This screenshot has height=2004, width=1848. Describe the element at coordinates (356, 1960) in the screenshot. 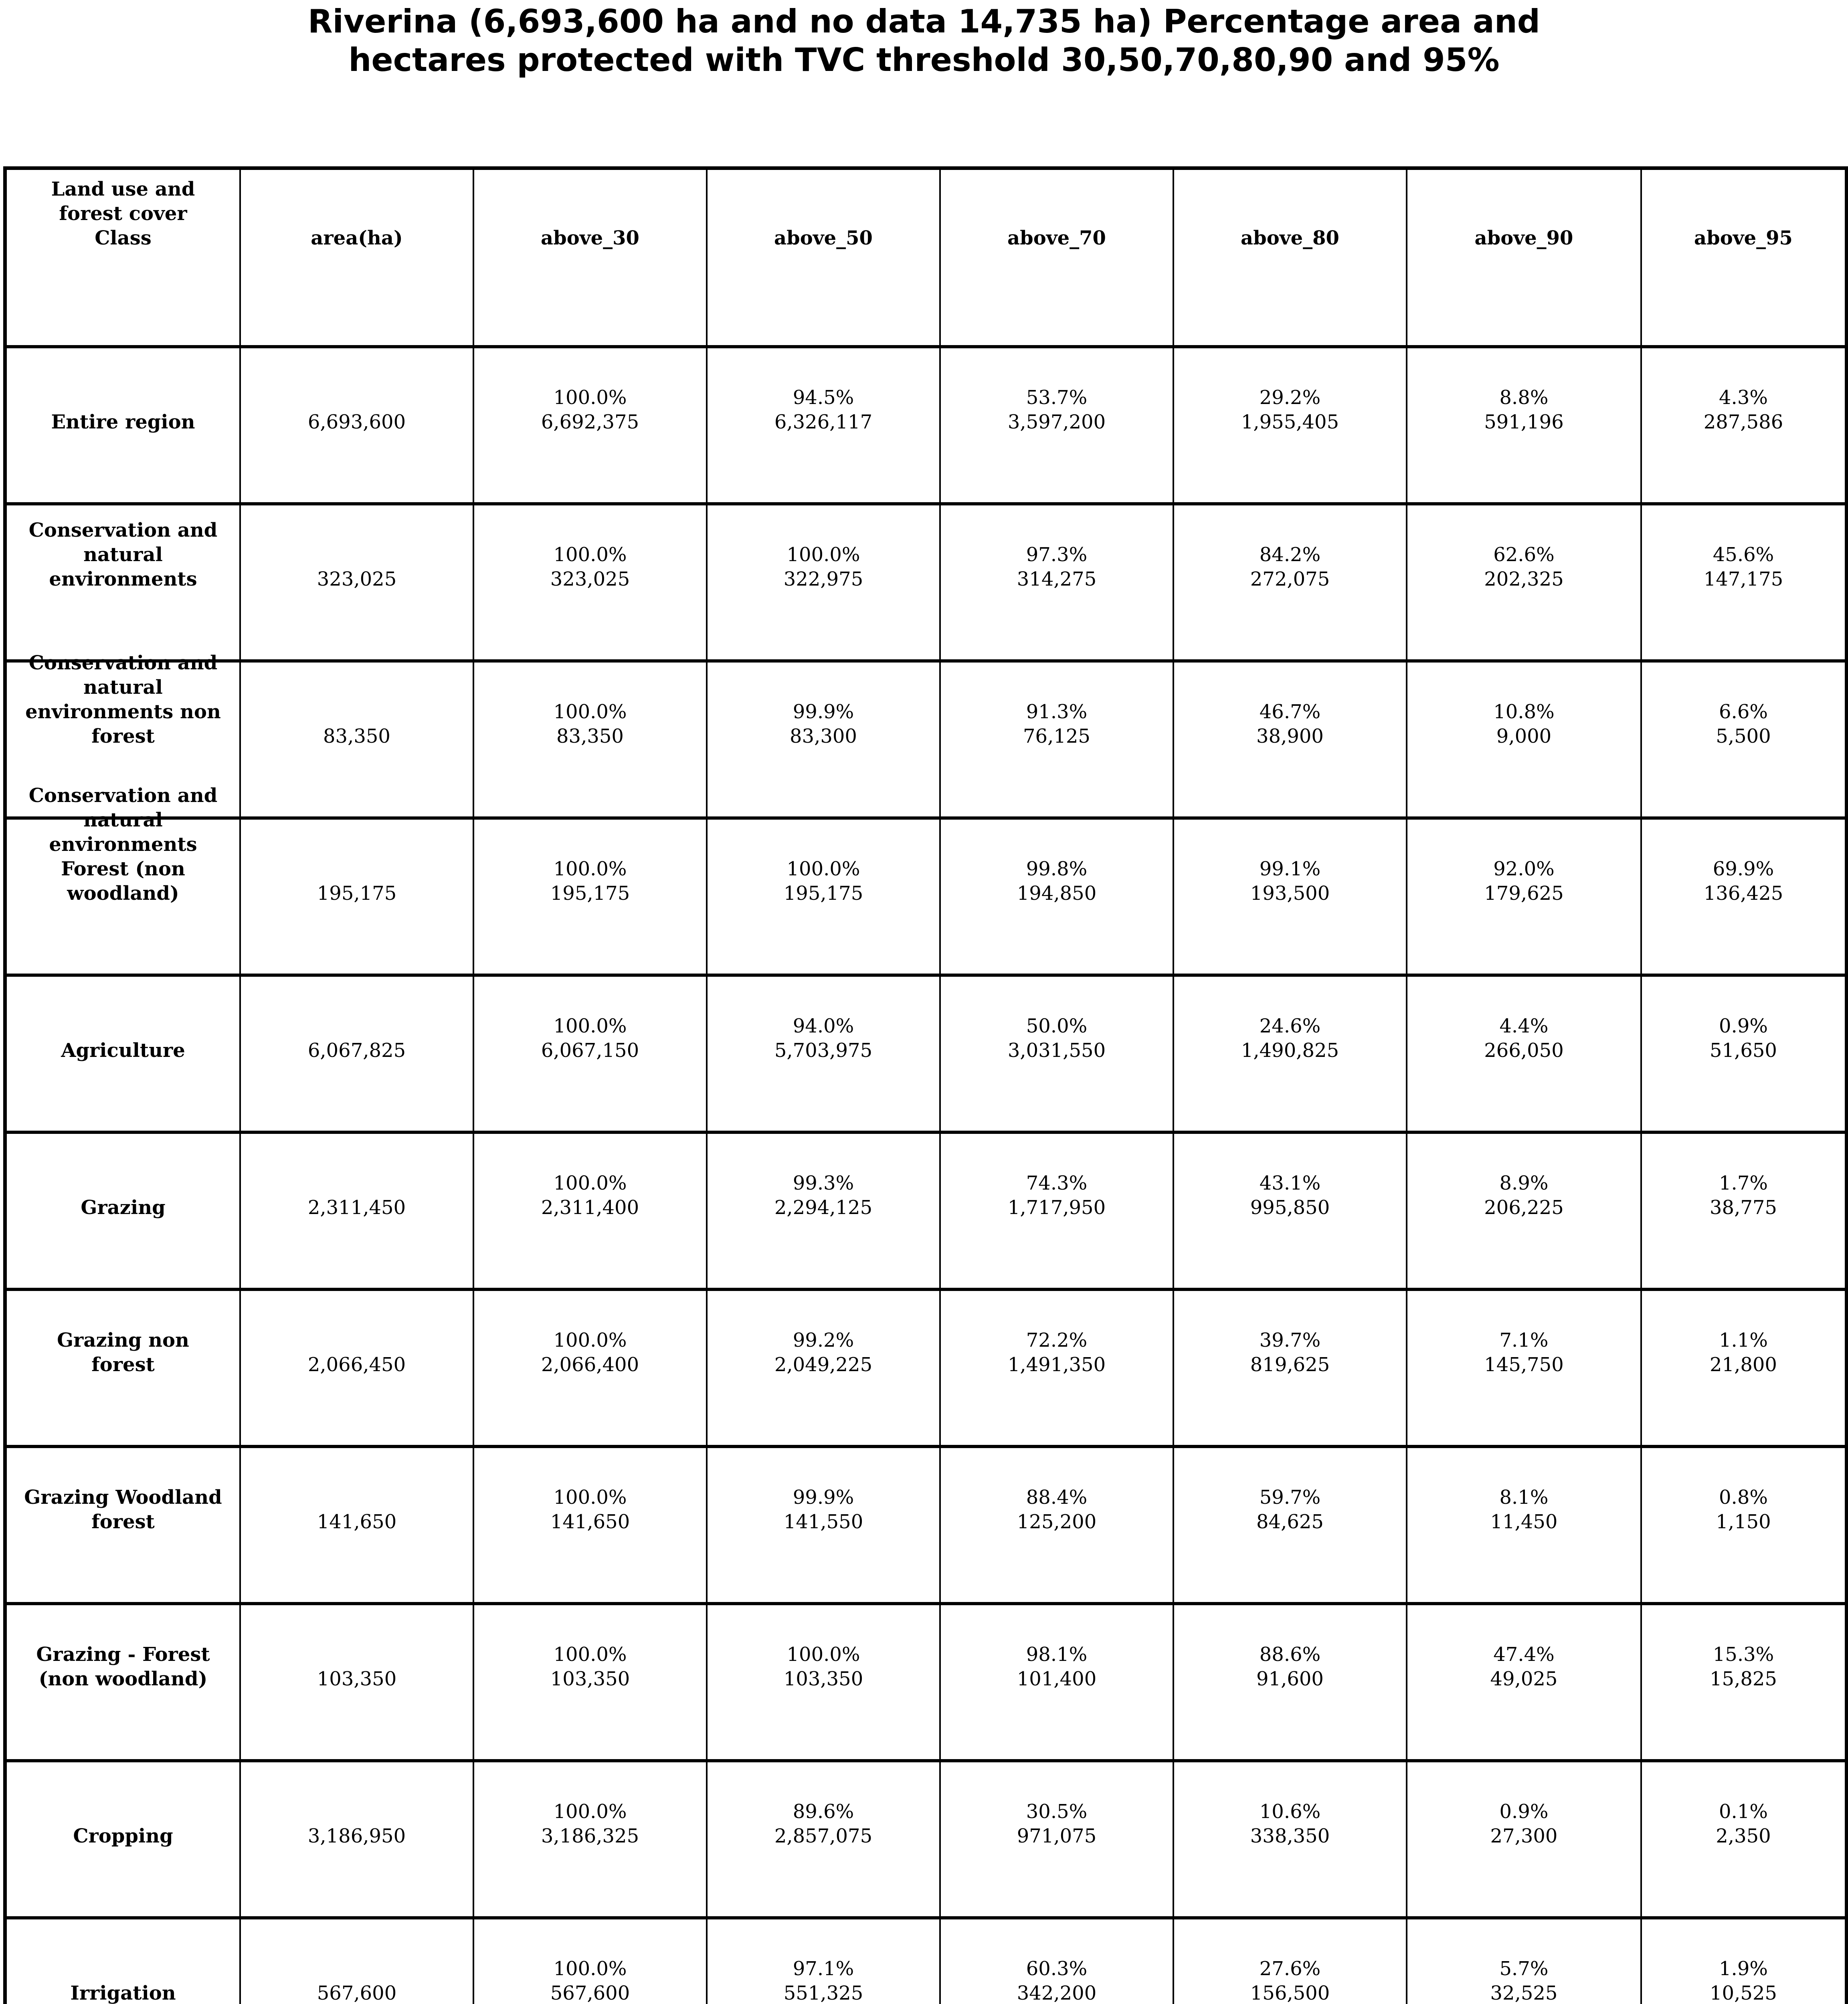

I see `cell-area-ha: 567,600` at that location.